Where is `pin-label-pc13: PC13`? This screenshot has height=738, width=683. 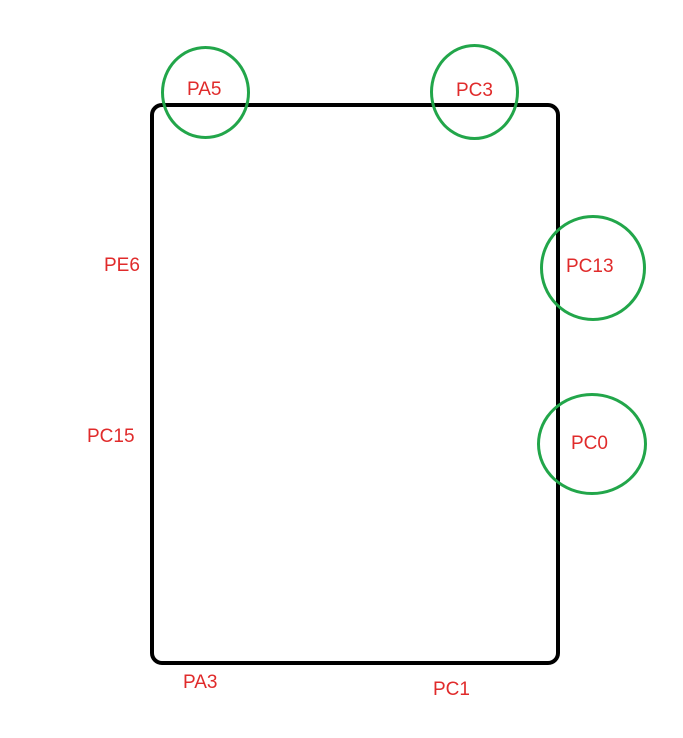 pin-label-pc13: PC13 is located at coordinates (590, 266).